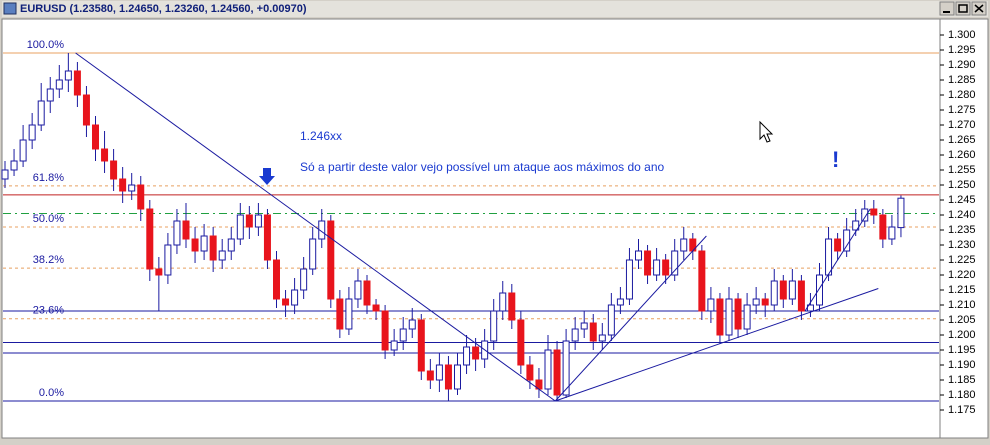 The height and width of the screenshot is (445, 990). Describe the element at coordinates (321, 136) in the screenshot. I see `annotation: 1.246xx` at that location.